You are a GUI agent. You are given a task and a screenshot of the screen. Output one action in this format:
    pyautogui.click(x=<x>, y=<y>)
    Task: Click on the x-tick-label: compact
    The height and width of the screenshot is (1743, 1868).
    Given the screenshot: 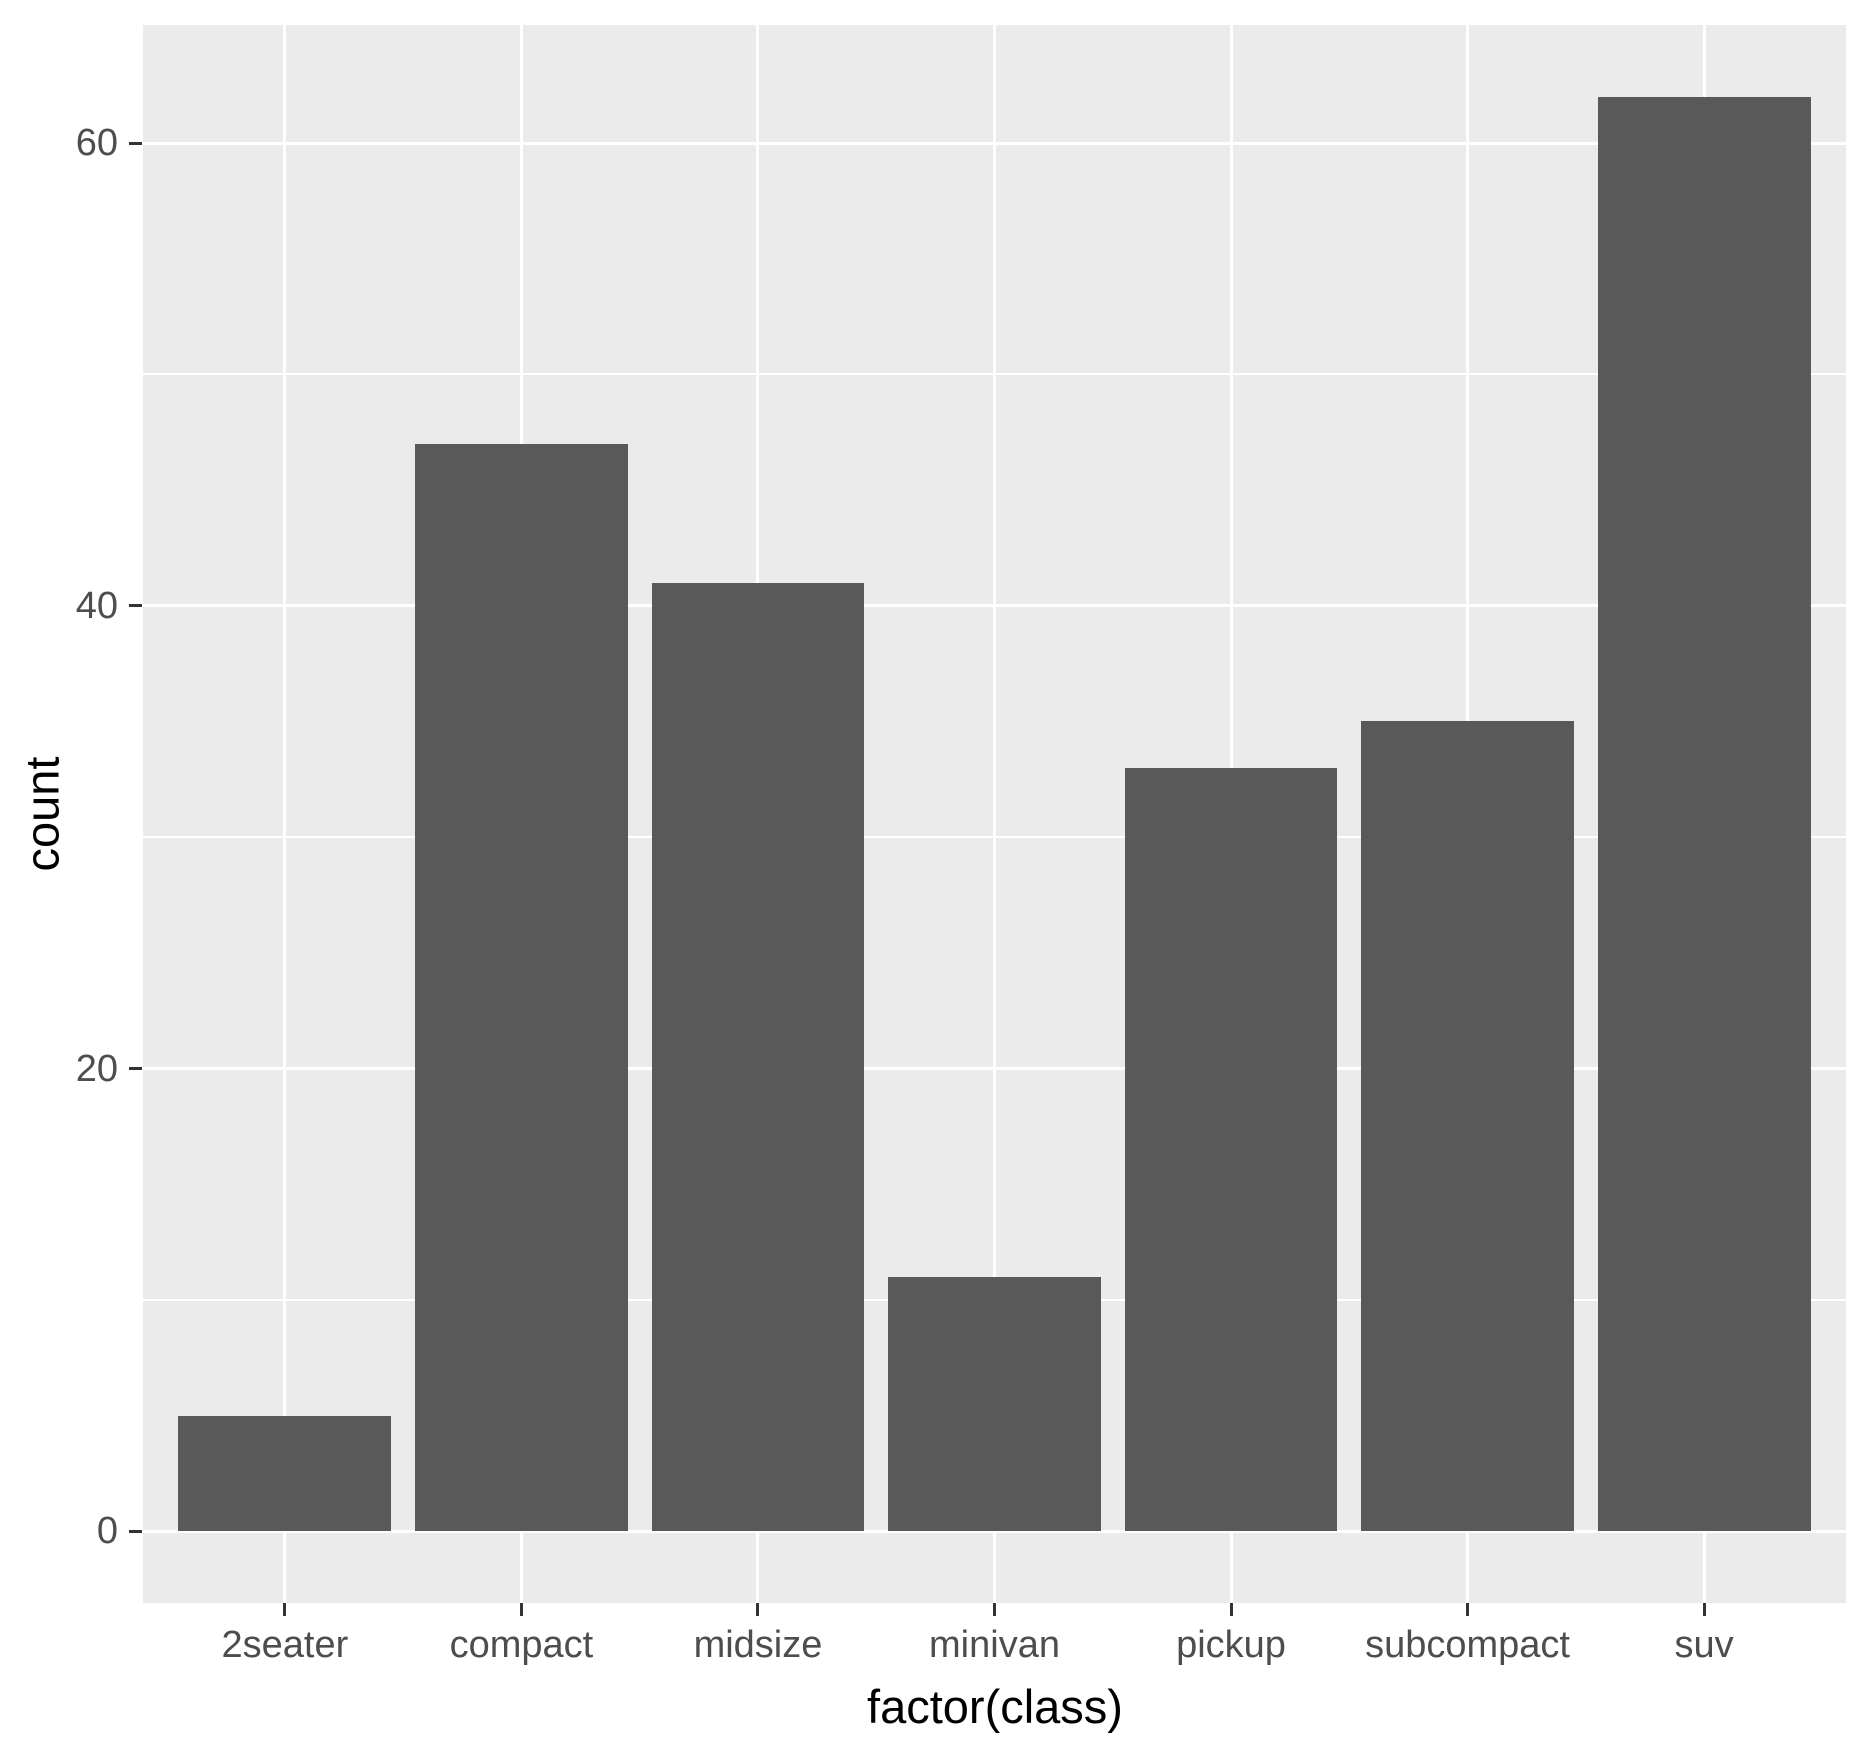 What is the action you would take?
    pyautogui.click(x=521, y=1645)
    